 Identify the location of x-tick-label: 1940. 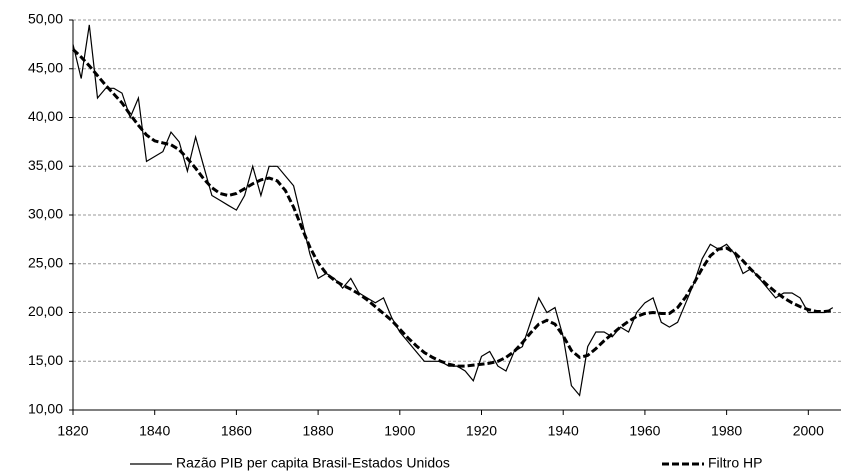
(563, 431).